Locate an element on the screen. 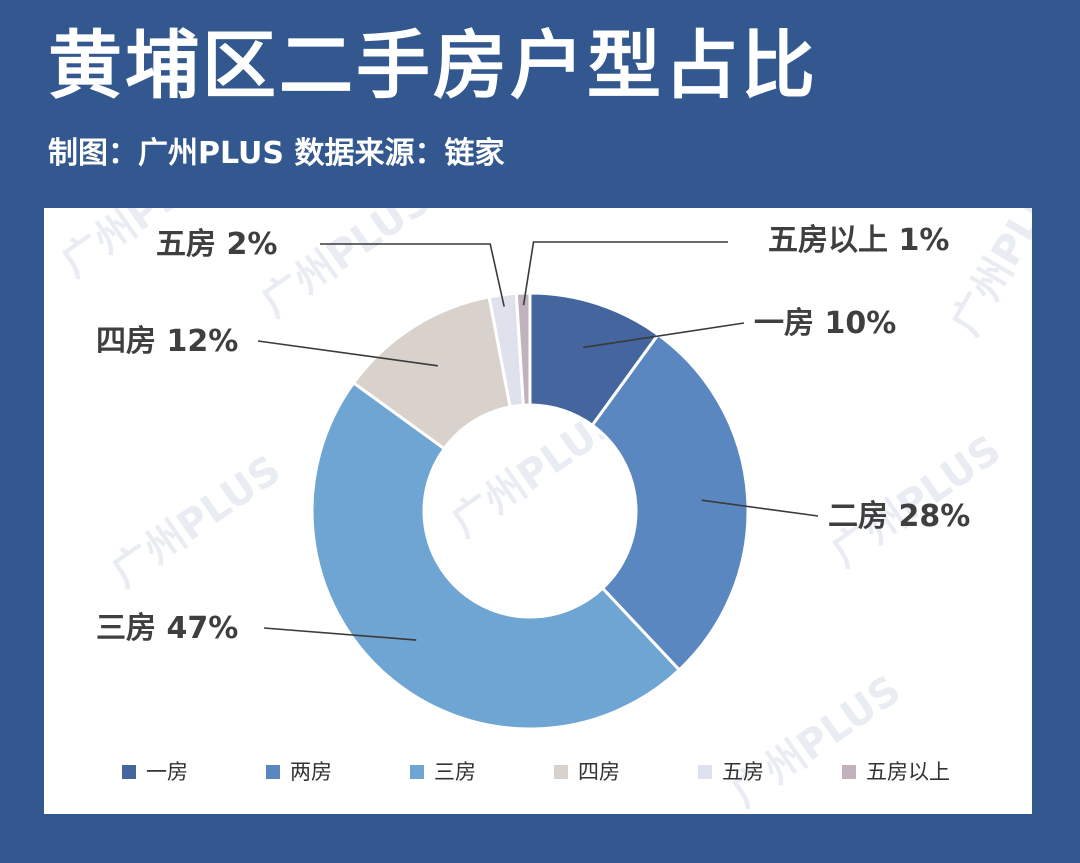 Image resolution: width=1080 pixels, height=863 pixels. legend-label: 四房 is located at coordinates (599, 772).